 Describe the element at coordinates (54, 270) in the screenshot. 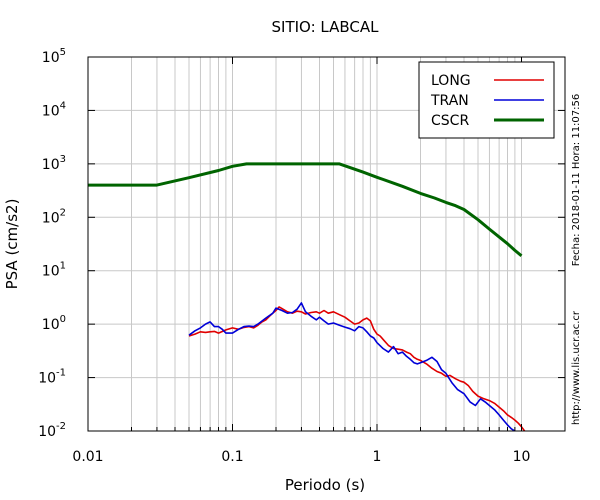

I see `y-tick-label: 10¹` at that location.